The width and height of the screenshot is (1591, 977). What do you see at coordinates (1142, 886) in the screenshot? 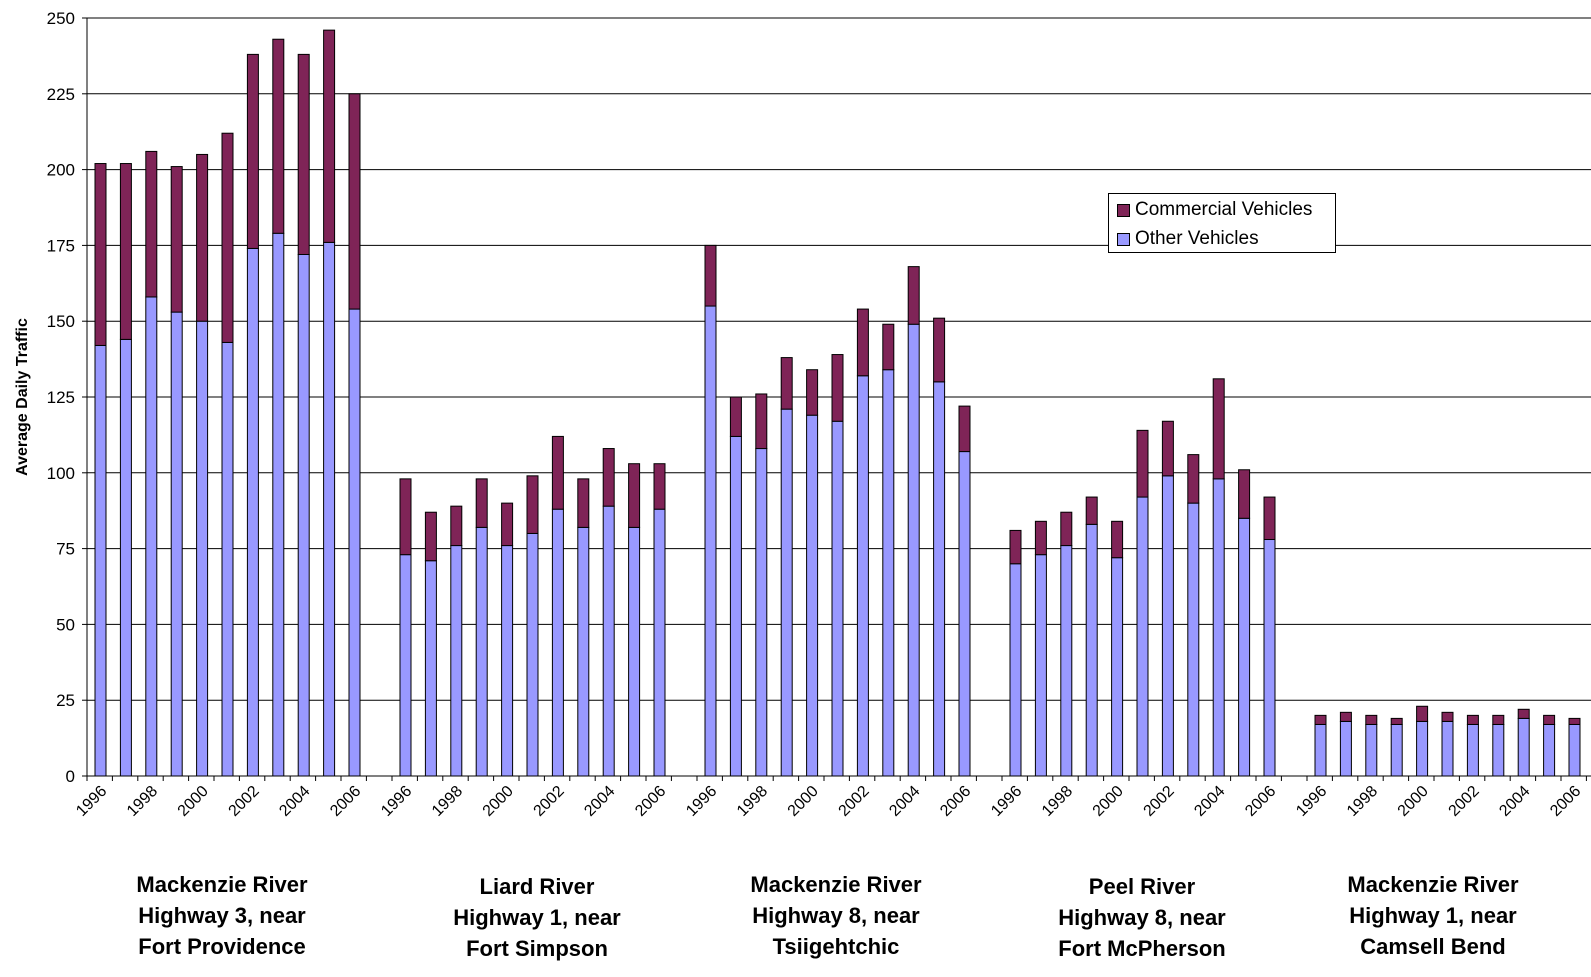
I see `group-label-line: Peel River` at bounding box center [1142, 886].